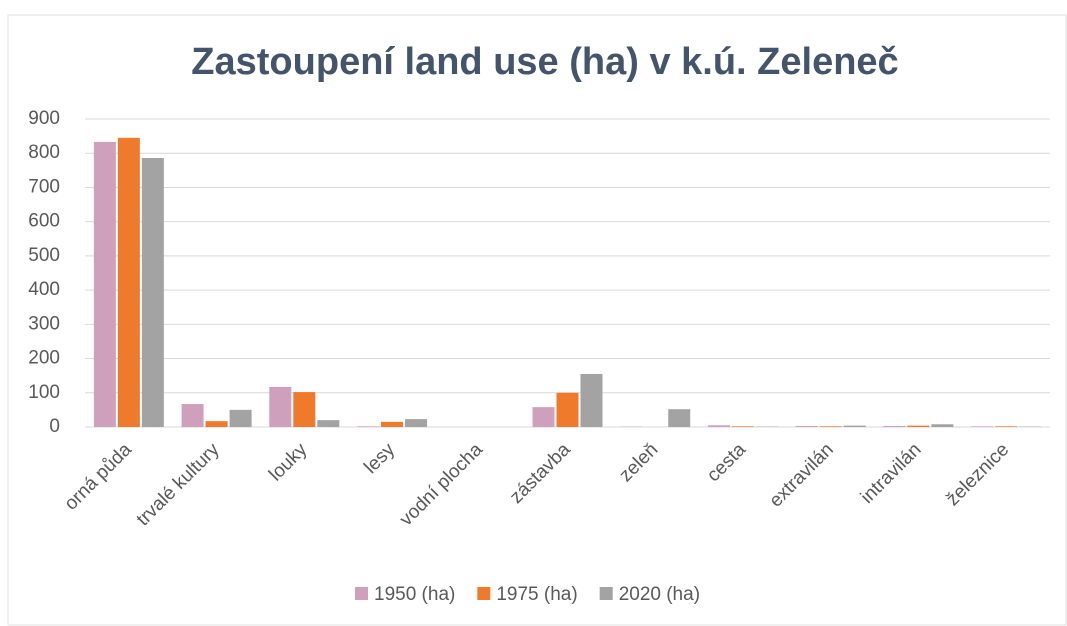 The height and width of the screenshot is (626, 1067). Describe the element at coordinates (44, 152) in the screenshot. I see `y-tick-label: 800` at that location.